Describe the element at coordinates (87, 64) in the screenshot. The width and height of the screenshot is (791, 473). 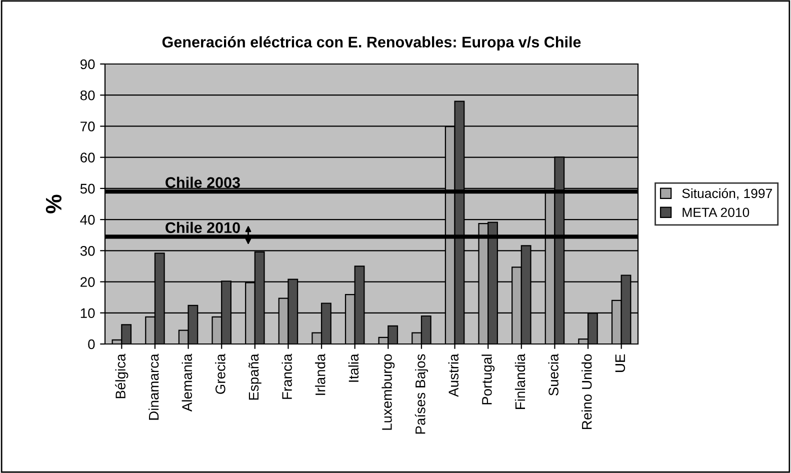
I see `y-tick-label: 90` at that location.